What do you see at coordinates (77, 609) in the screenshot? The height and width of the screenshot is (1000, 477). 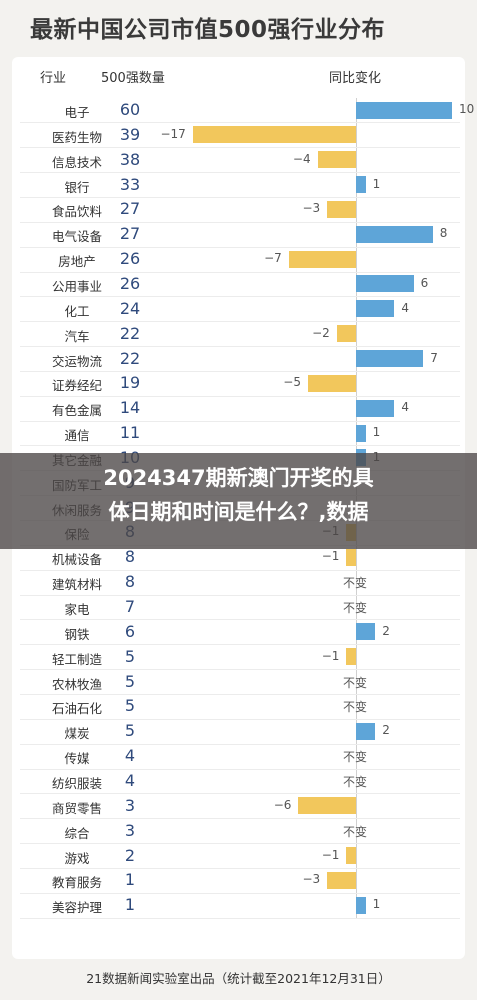 I see `industry-label: 家电` at bounding box center [77, 609].